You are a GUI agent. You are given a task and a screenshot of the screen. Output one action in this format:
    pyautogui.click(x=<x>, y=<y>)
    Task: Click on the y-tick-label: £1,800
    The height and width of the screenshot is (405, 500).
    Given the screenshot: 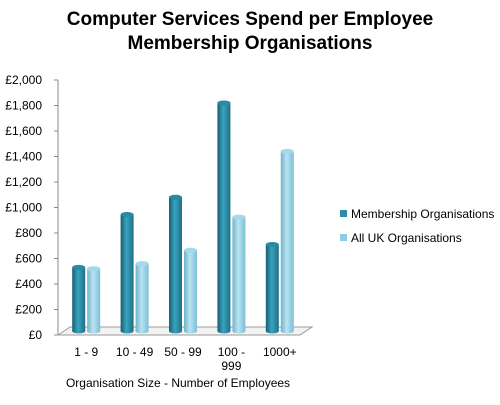 What is the action you would take?
    pyautogui.click(x=23, y=106)
    